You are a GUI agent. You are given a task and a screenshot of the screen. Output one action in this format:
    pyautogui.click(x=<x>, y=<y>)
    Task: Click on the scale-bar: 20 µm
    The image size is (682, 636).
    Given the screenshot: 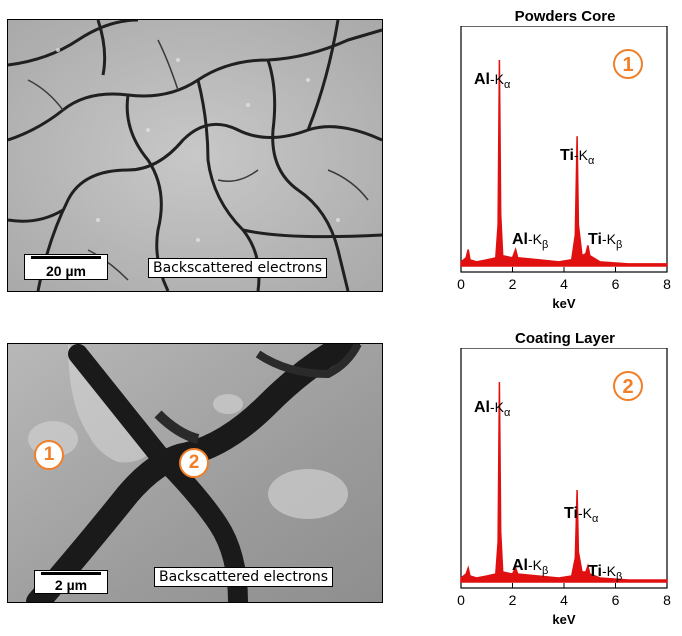 What is the action you would take?
    pyautogui.click(x=66, y=267)
    